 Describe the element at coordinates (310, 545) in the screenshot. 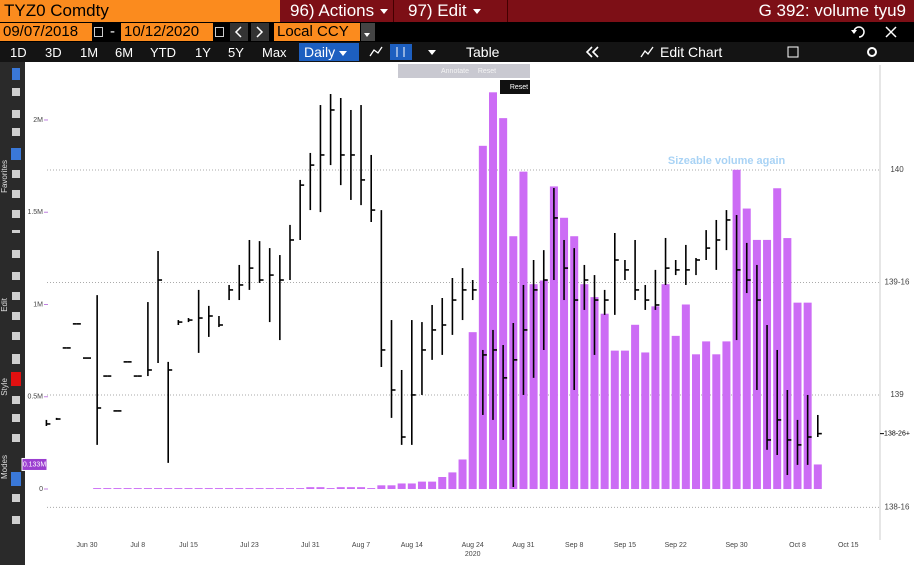

I see `x-tick-label: Jul 31` at that location.